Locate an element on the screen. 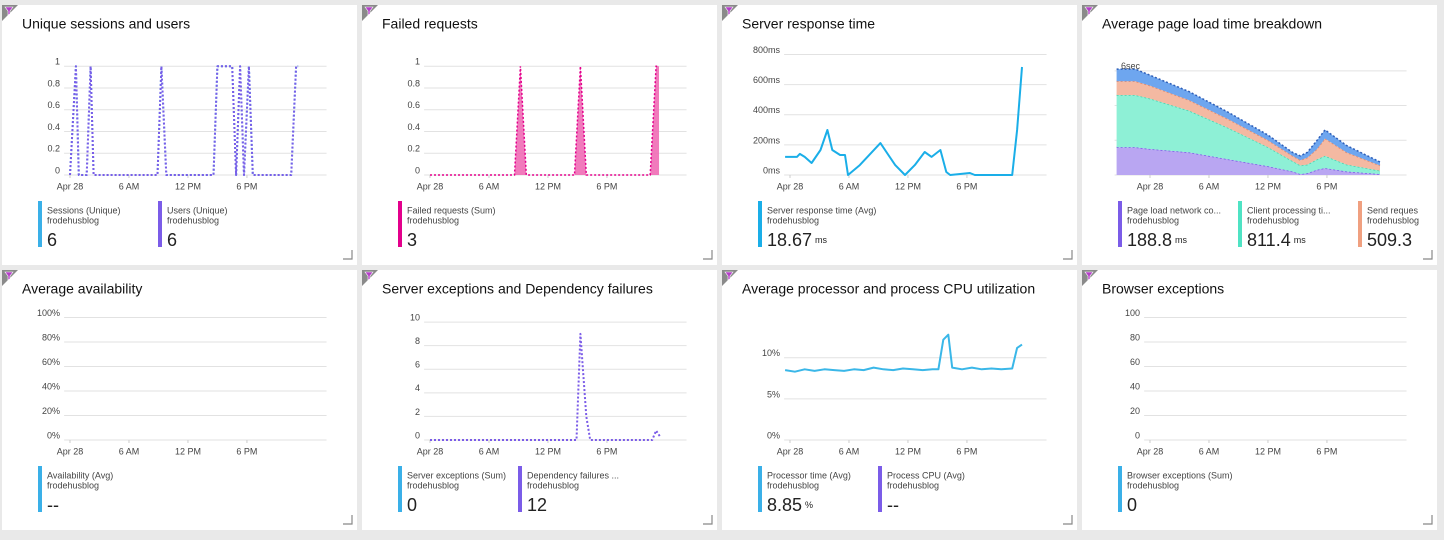 The width and height of the screenshot is (1444, 540). legend-name: Users (Unique) is located at coordinates (197, 210).